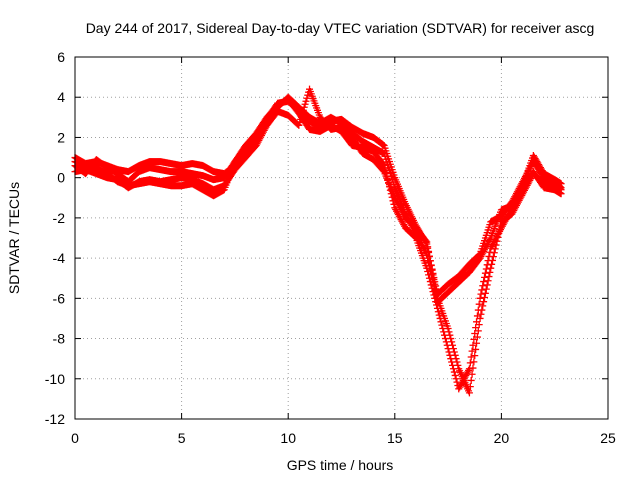 This screenshot has width=640, height=480. What do you see at coordinates (502, 438) in the screenshot?
I see `x-tick-label: 20` at bounding box center [502, 438].